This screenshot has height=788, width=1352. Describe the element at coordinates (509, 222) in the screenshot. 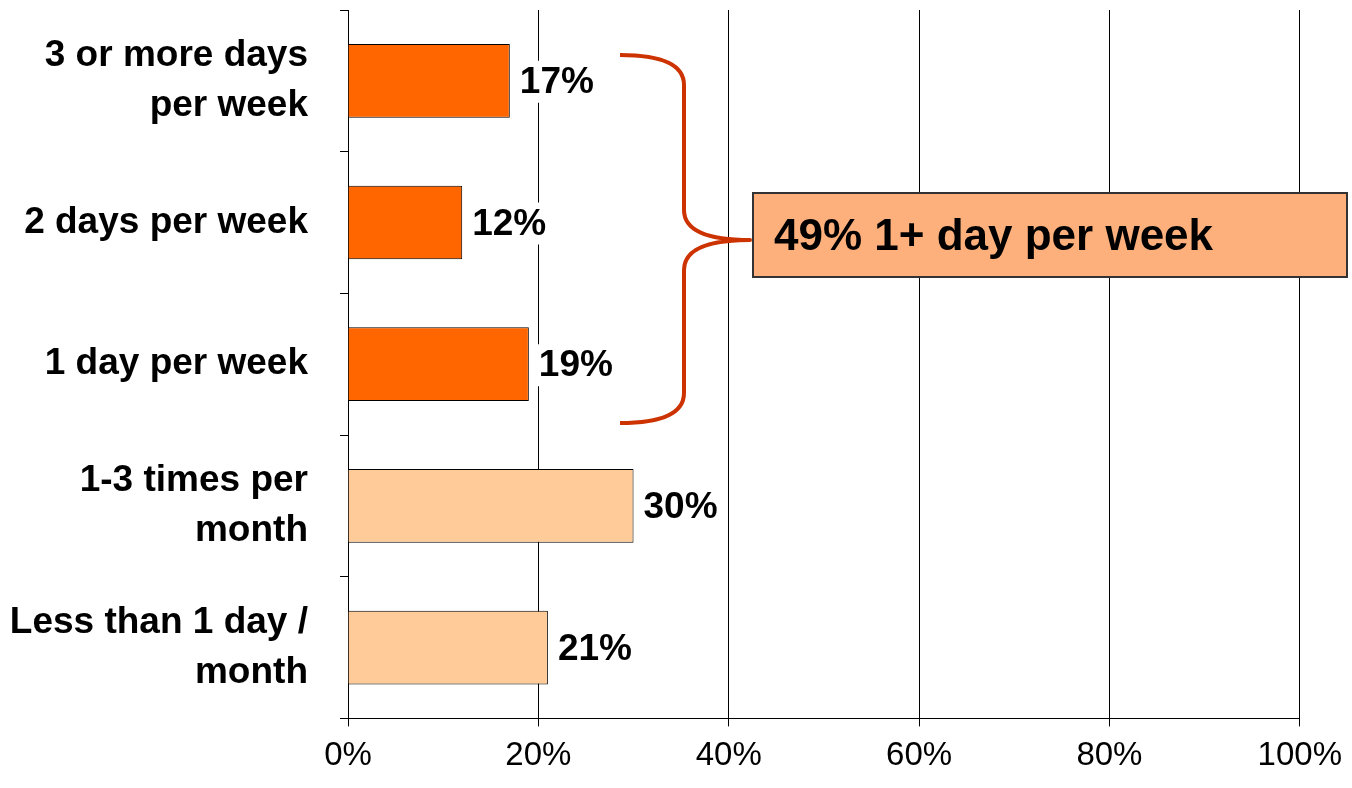

I see `data-label: 12%` at that location.